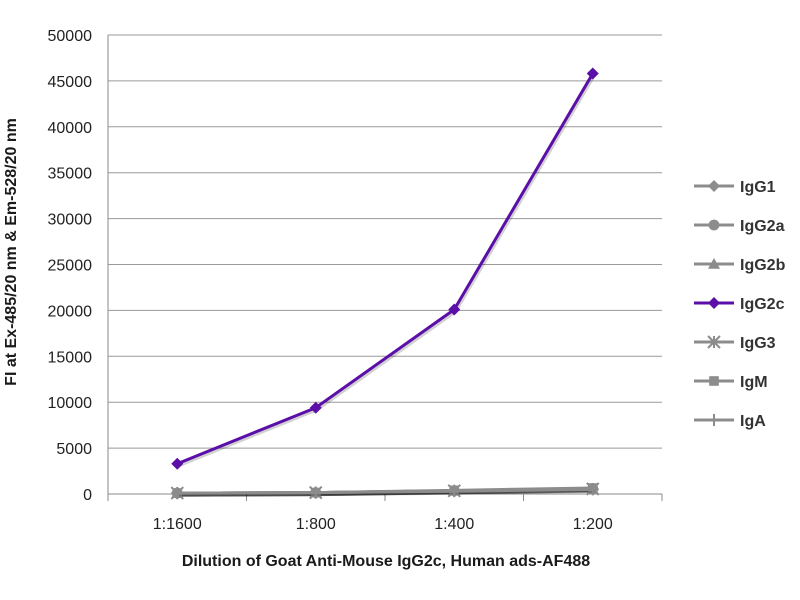  What do you see at coordinates (731, 382) in the screenshot?
I see `legend-item-igm: IgM` at bounding box center [731, 382].